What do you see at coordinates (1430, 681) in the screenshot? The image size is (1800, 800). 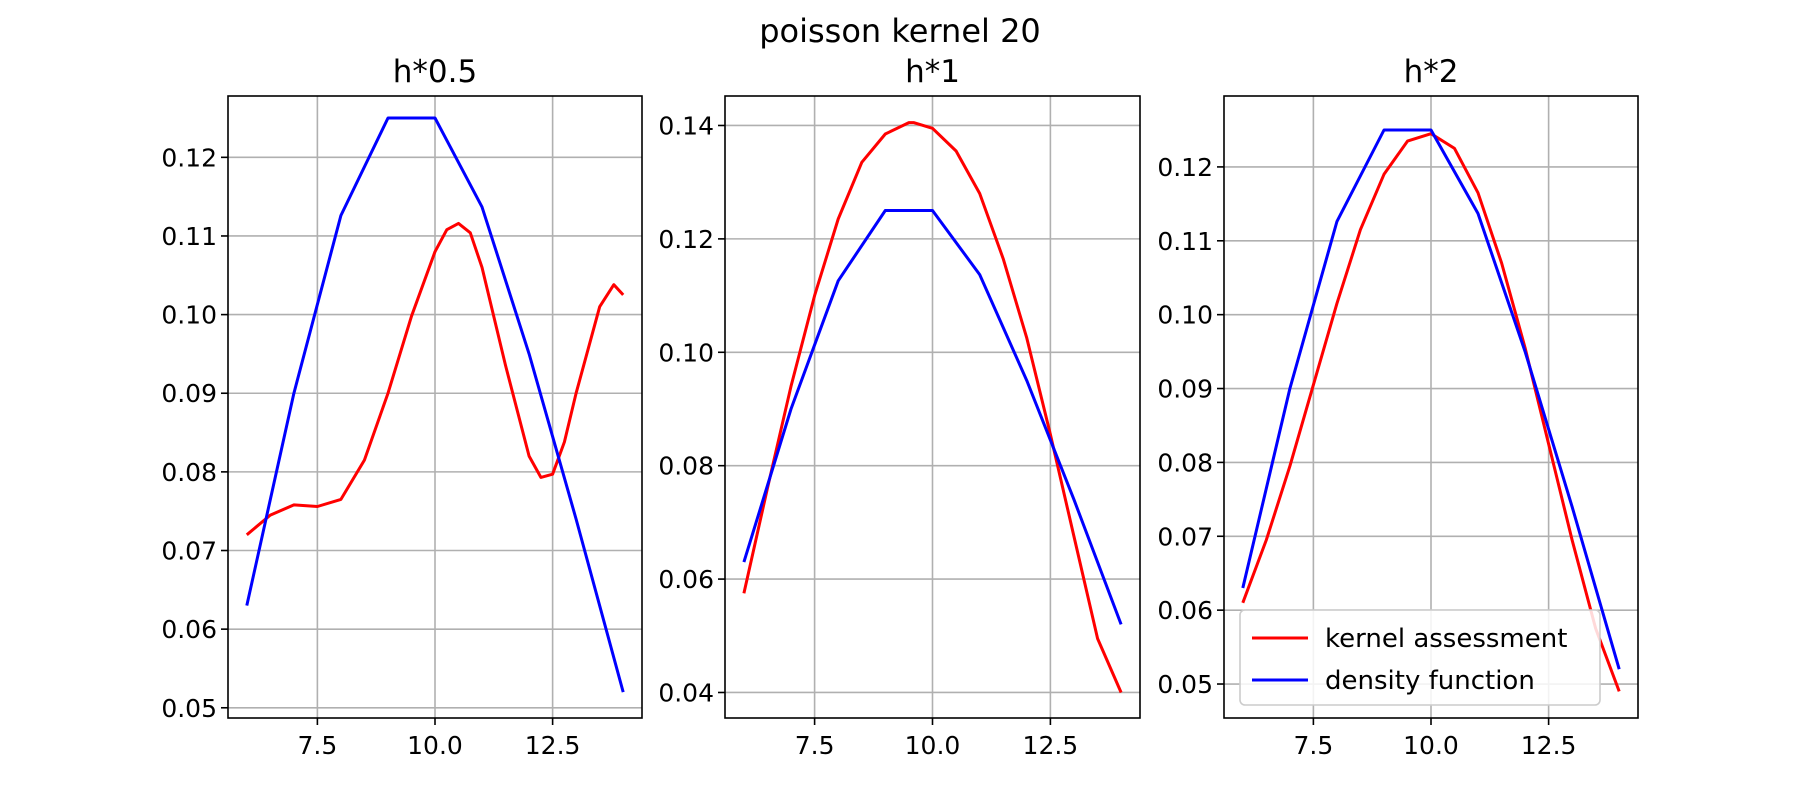 I see `legend-label: density function` at bounding box center [1430, 681].